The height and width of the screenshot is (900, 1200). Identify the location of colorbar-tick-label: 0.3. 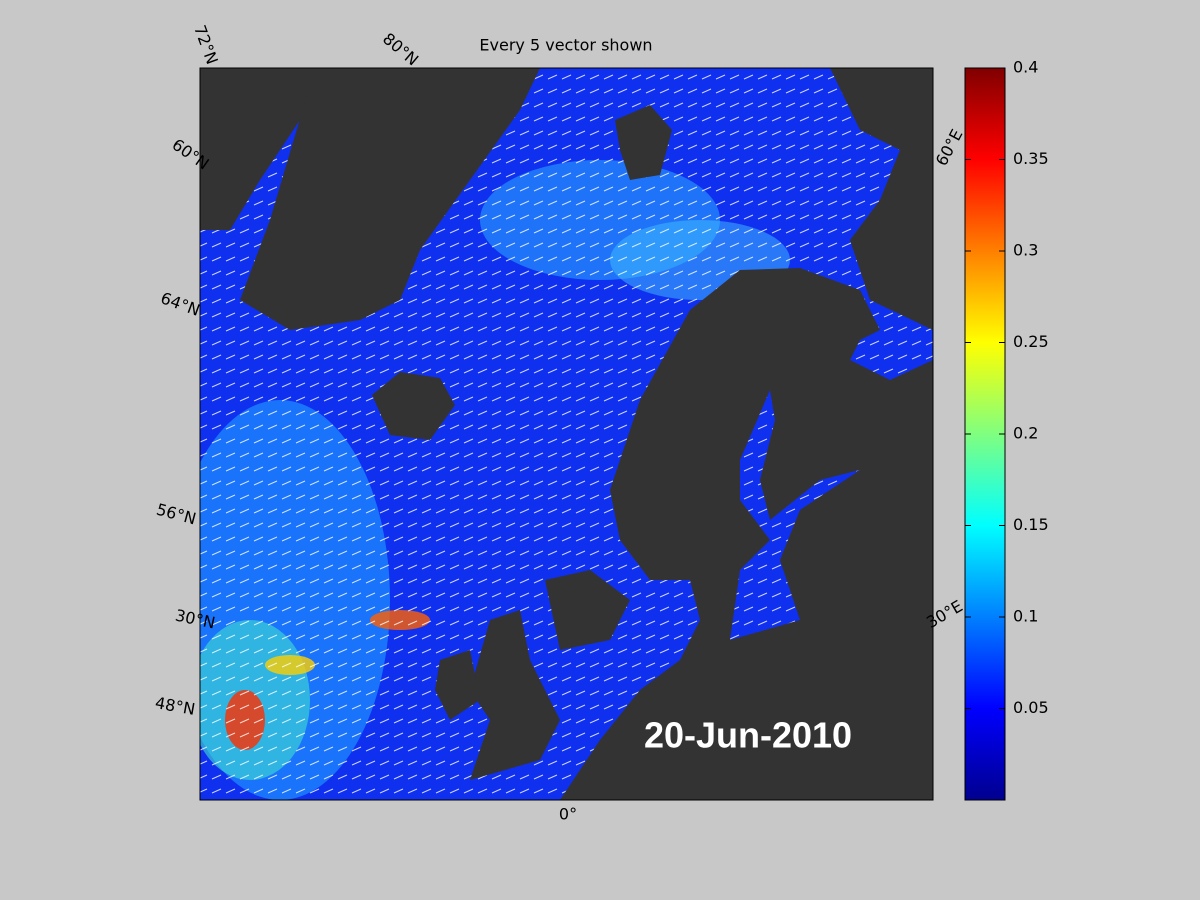
(1025, 250).